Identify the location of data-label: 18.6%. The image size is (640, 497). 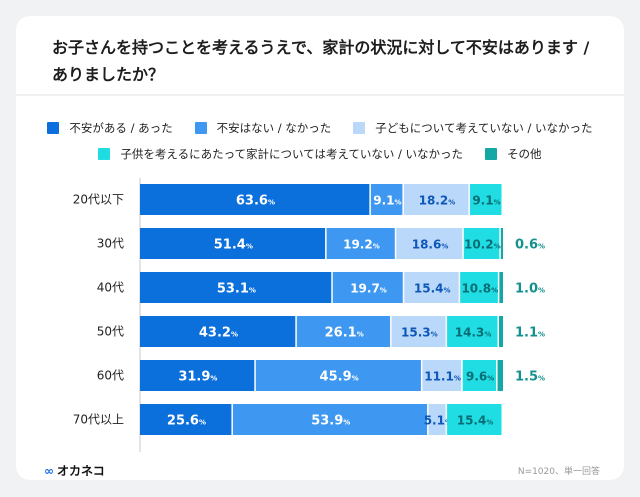
(430, 245).